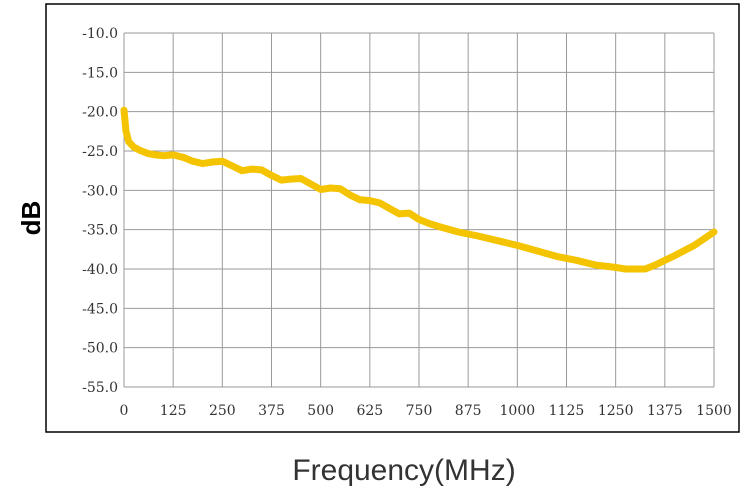 The image size is (744, 492). I want to click on x-tick-label: 625, so click(369, 411).